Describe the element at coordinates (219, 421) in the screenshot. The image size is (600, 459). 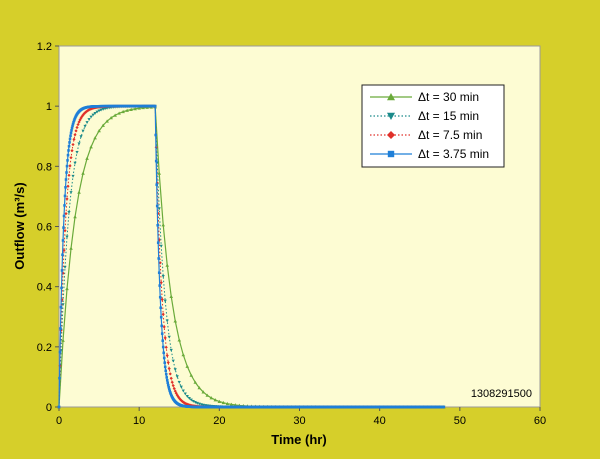
I see `x-tick-label: 20` at that location.